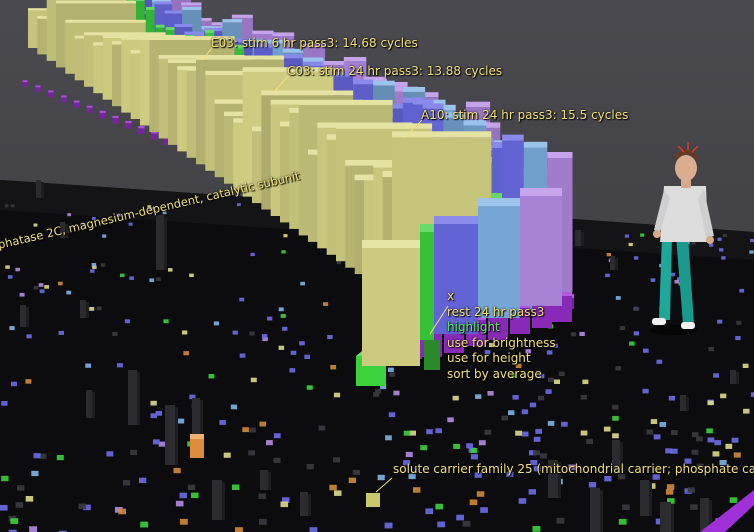 The image size is (754, 532). What do you see at coordinates (496, 311) in the screenshot?
I see `menu-item-condition: rest 24 hr pass3` at bounding box center [496, 311].